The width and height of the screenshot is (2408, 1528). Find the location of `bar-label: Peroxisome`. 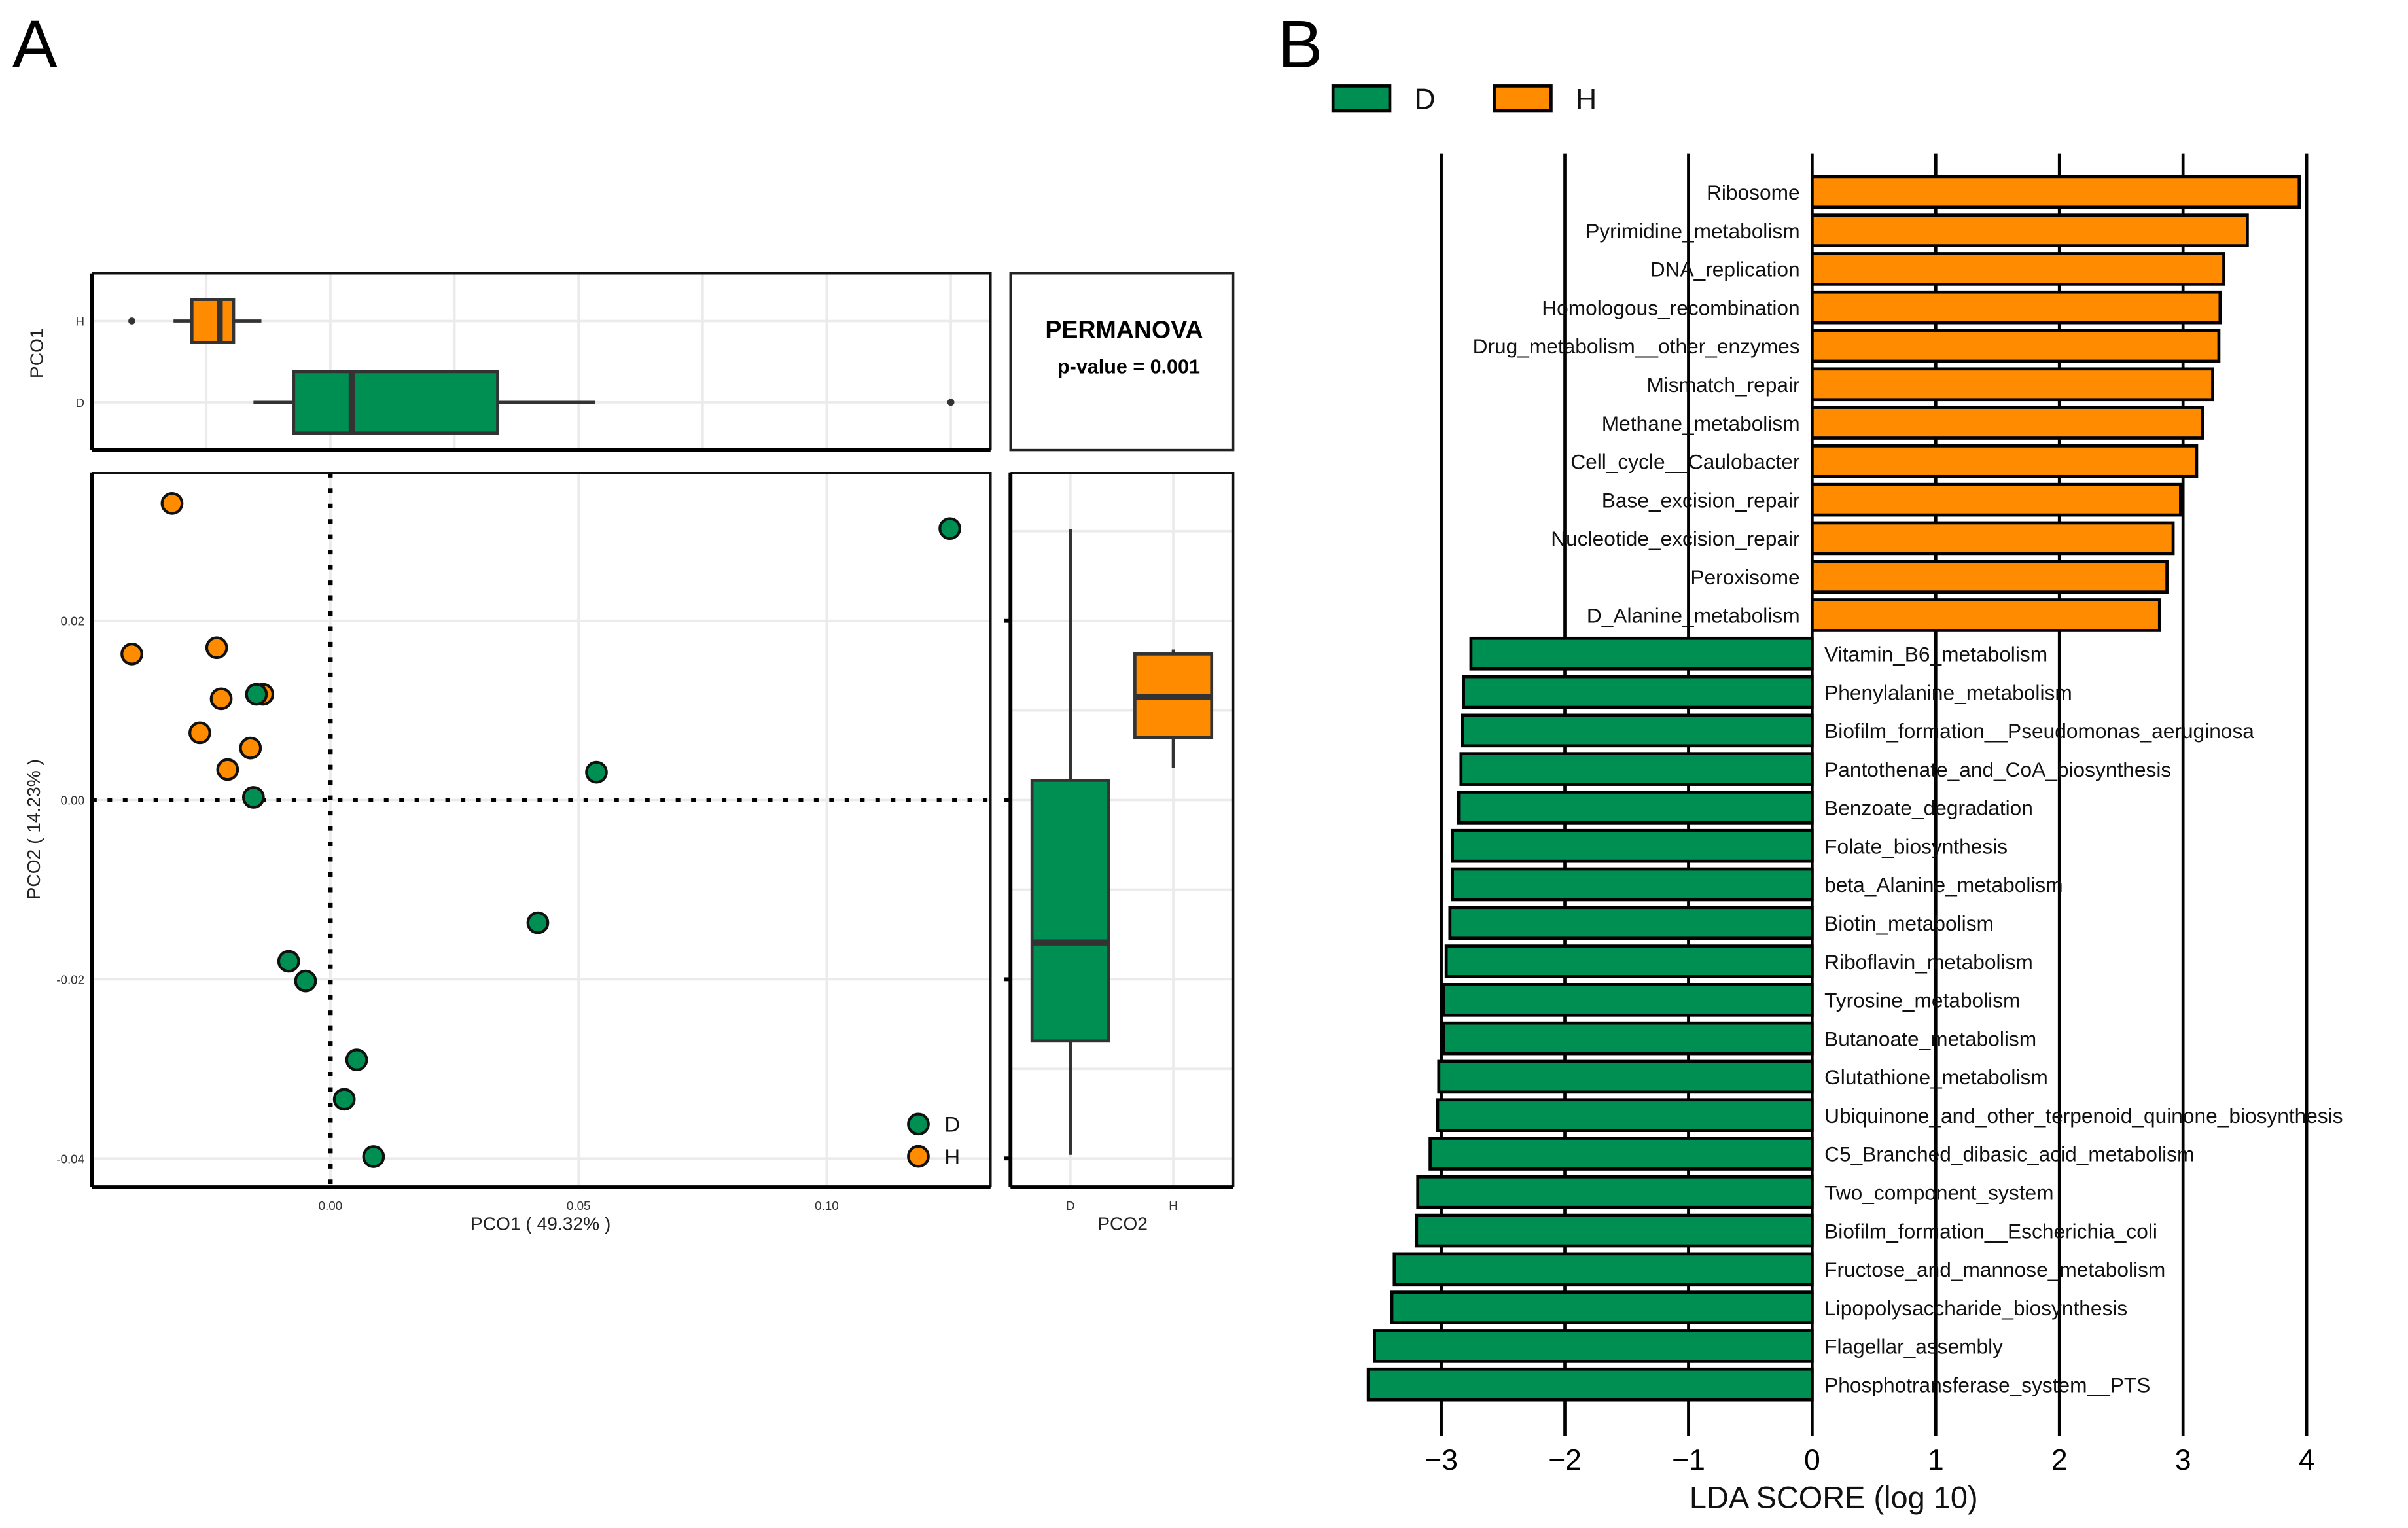

bar-label: Peroxisome is located at coordinates (1744, 577).